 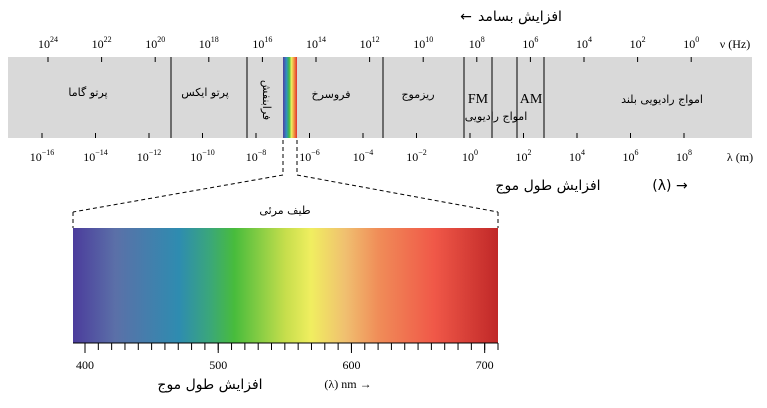 What do you see at coordinates (662, 99) in the screenshot?
I see `band-label: امواج رادیویی بلند` at bounding box center [662, 99].